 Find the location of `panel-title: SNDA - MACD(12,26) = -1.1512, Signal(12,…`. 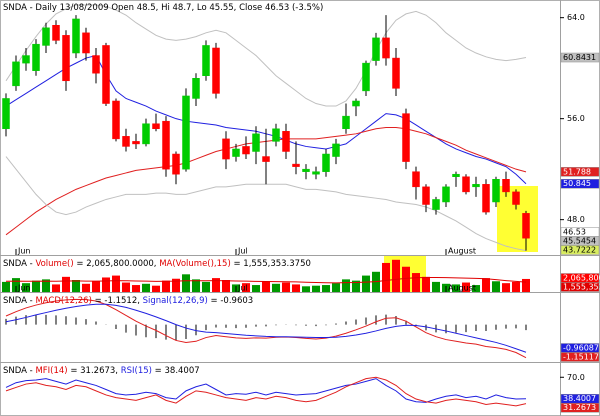

panel-title: SNDA - MACD(12,26) = -1.1512, Signal(12,… is located at coordinates (128, 301).